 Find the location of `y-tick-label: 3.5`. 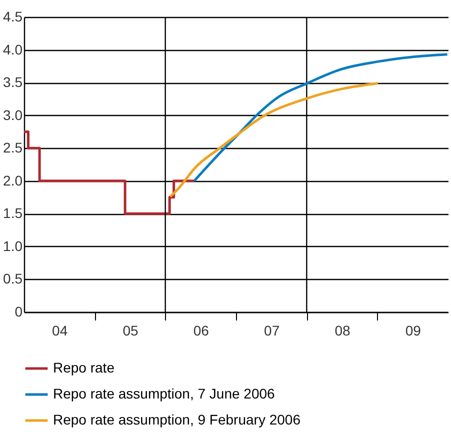

y-tick-label: 3.5 is located at coordinates (13, 82).